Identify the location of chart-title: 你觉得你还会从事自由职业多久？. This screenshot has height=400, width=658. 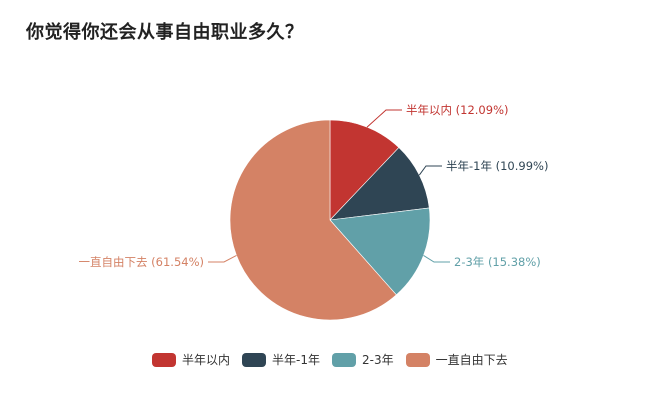
(165, 32).